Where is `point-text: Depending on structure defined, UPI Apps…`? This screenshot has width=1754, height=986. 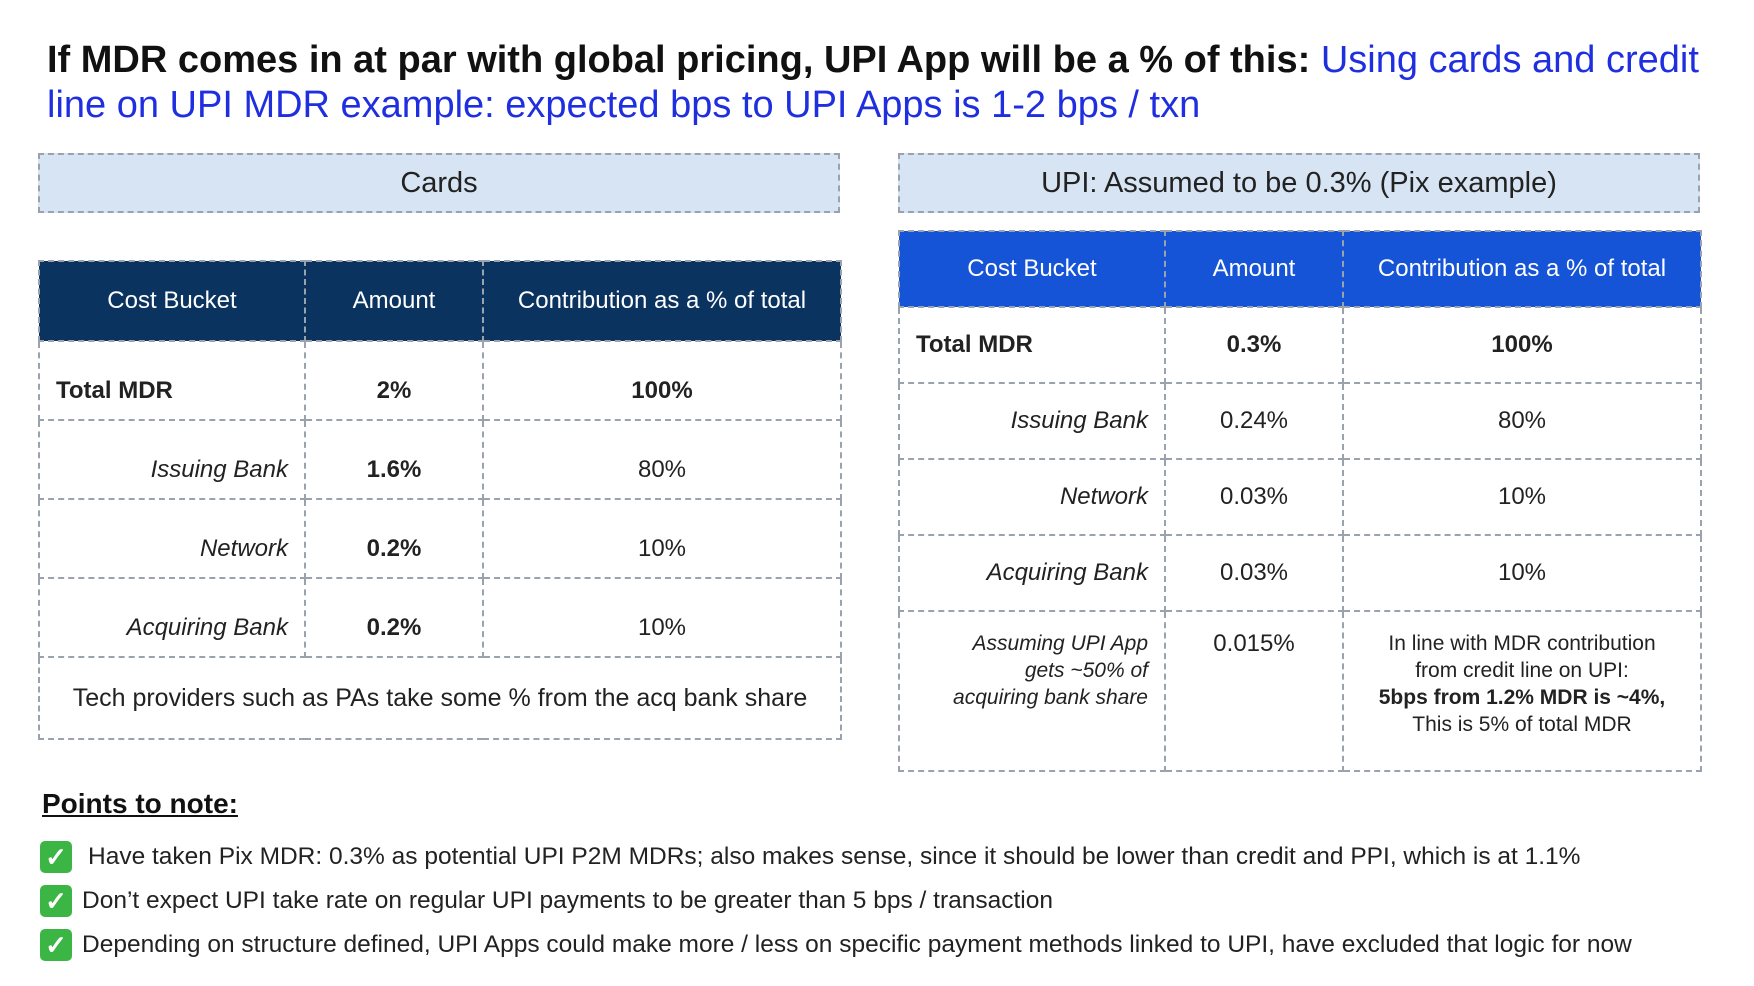 point-text: Depending on structure defined, UPI Apps… is located at coordinates (857, 944).